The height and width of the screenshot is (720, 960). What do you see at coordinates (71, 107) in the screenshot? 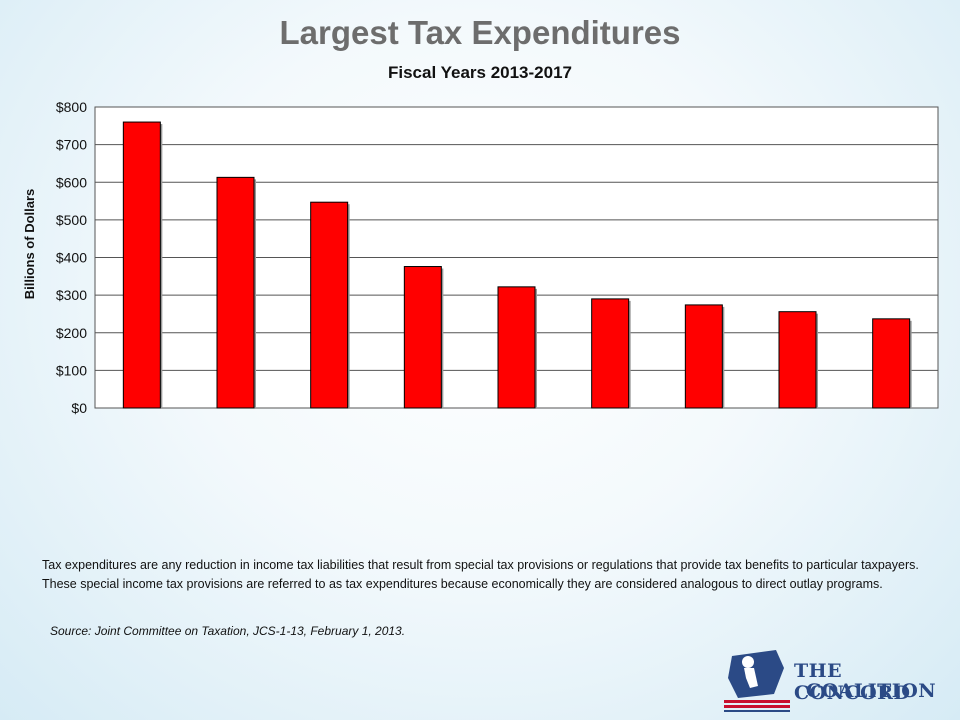
I see `y-tick-label: $800` at bounding box center [71, 107].